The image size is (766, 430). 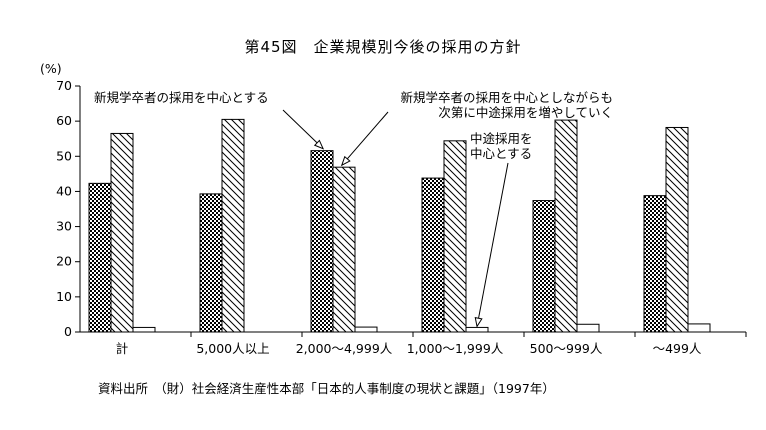 What do you see at coordinates (68, 331) in the screenshot?
I see `y-tick-label: 0` at bounding box center [68, 331].